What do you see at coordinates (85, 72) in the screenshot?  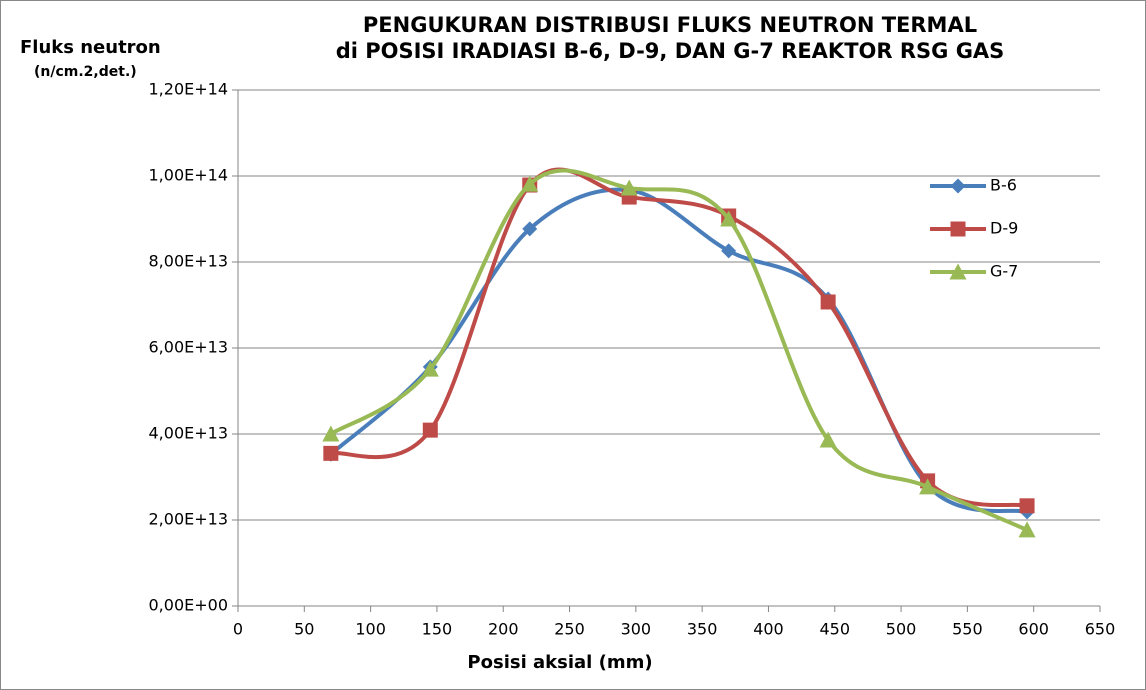 I see `y-axis-label: (n/cm.2,det.)` at bounding box center [85, 72].